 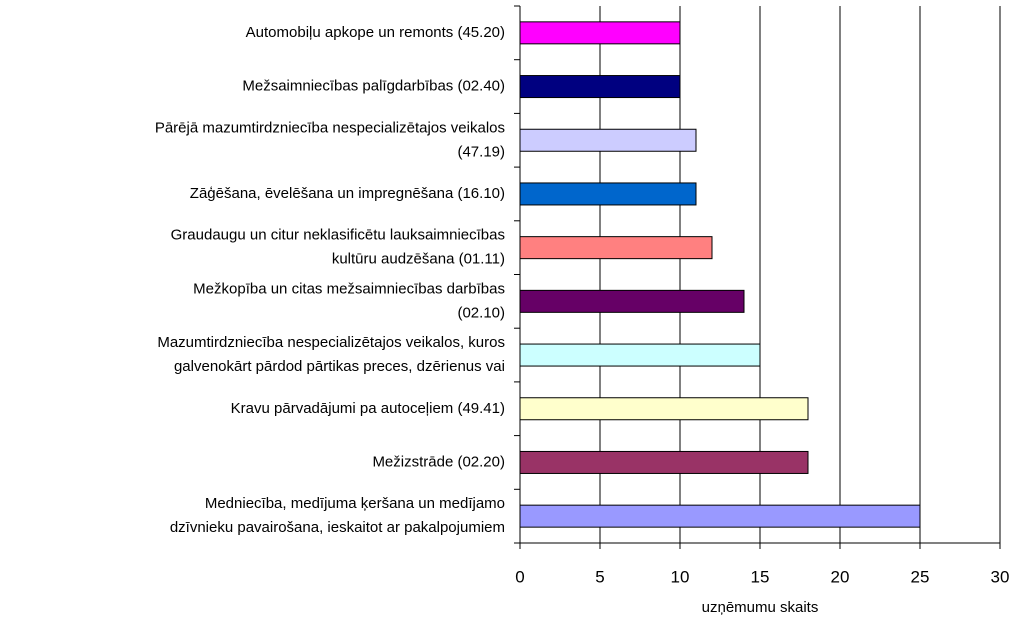 I want to click on label-line: Mežizstrāde (02.20), so click(x=438, y=461).